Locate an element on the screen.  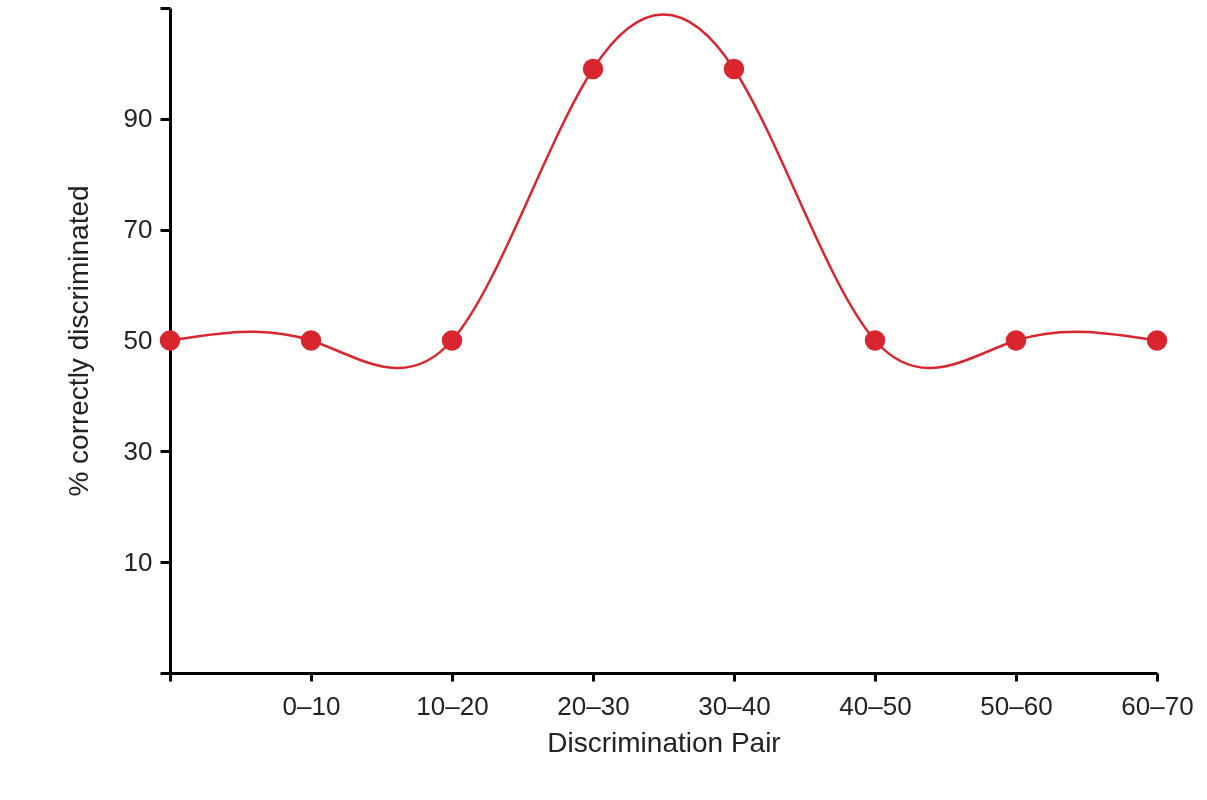
y-tick-label: 90 is located at coordinates (138, 118).